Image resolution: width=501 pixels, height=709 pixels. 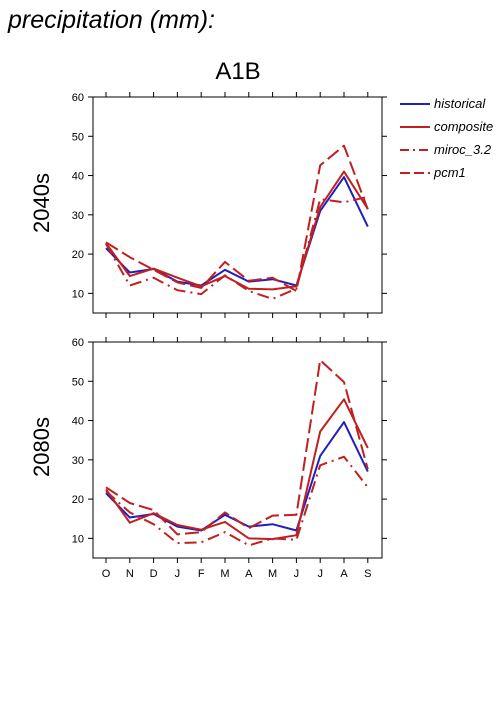 What do you see at coordinates (415, 173) in the screenshot?
I see `legend-swatch-pcm1` at bounding box center [415, 173].